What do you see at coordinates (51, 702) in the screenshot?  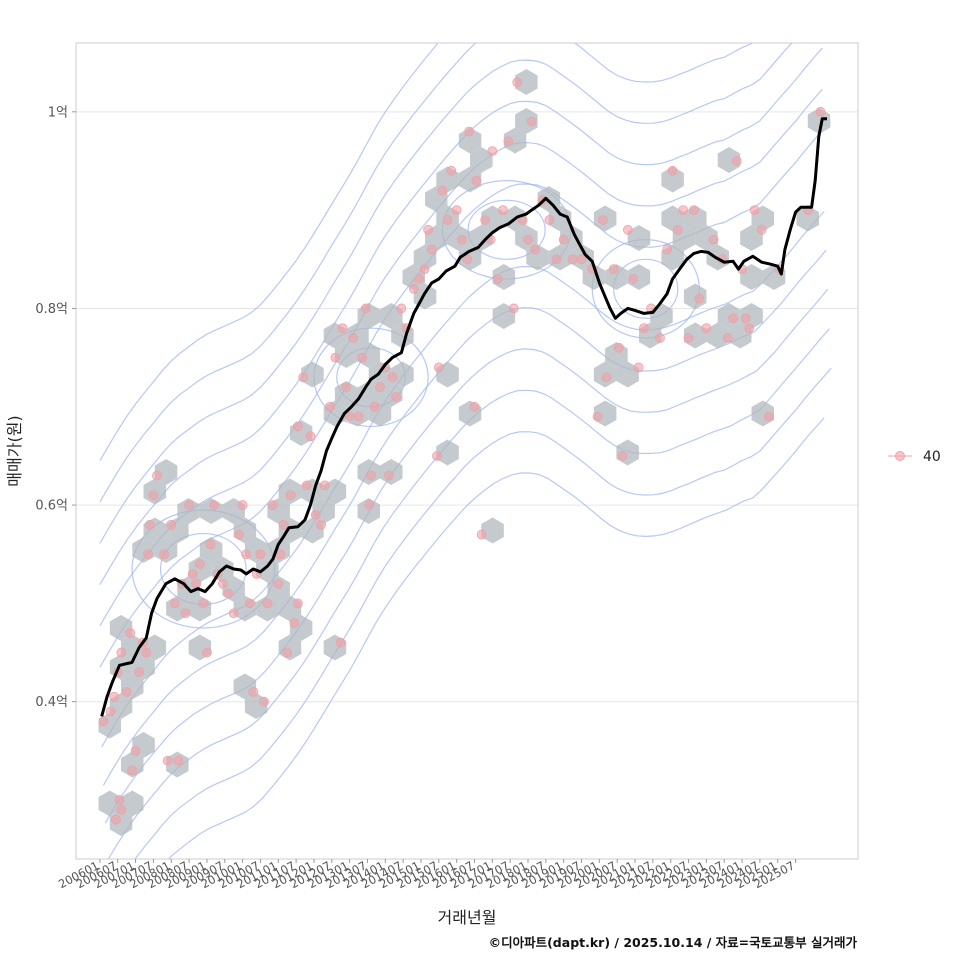 I see `y-tick-label: 0.4억` at bounding box center [51, 702].